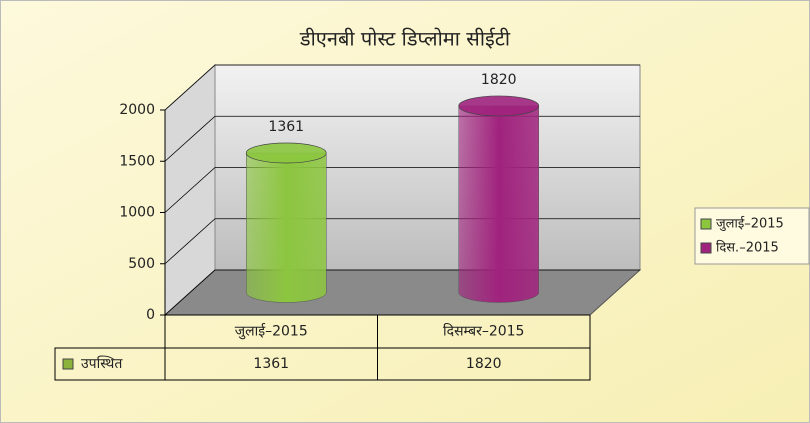 This screenshot has width=810, height=423. Describe the element at coordinates (402, 292) in the screenshot. I see `floor` at that location.